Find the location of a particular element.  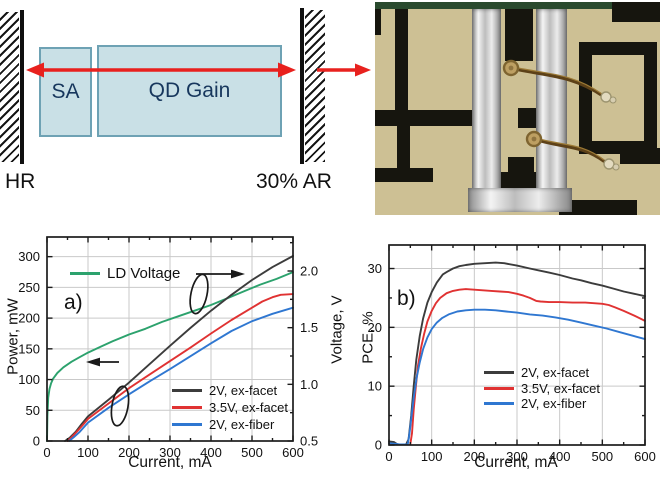

chart-a-y2-axis-title: Voltage, V is located at coordinates (337, 329).